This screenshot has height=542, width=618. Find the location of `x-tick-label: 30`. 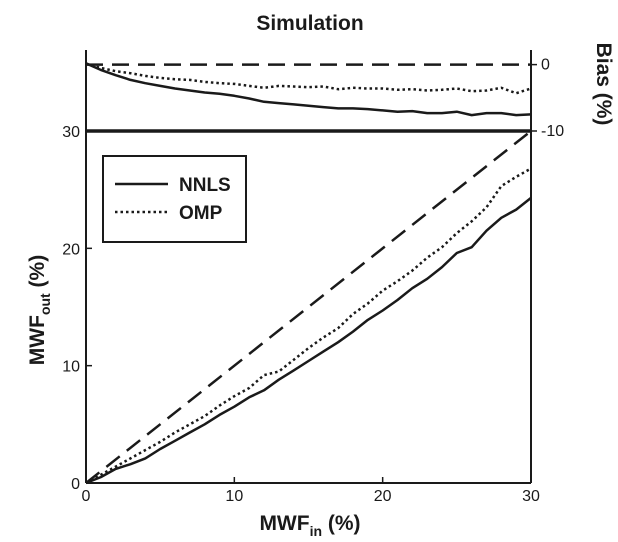

x-tick-label: 30 is located at coordinates (531, 496).